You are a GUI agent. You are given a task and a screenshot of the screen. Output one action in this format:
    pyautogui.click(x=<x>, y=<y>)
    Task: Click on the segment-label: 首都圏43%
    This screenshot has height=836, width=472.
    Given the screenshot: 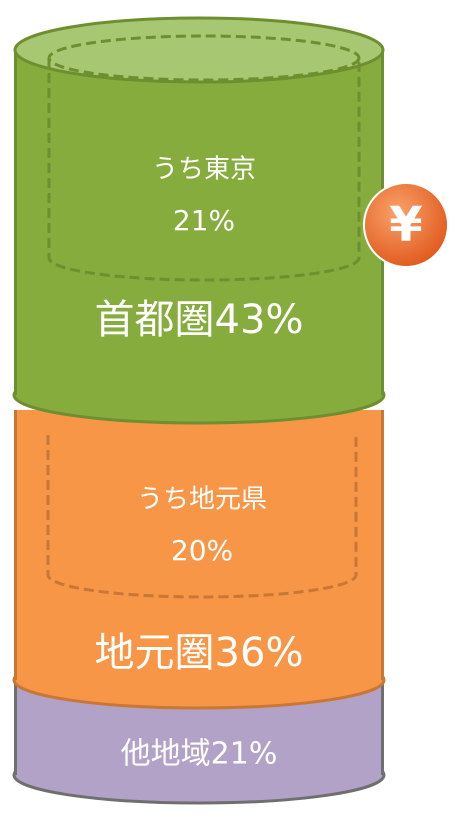 What is the action you would take?
    pyautogui.click(x=199, y=320)
    